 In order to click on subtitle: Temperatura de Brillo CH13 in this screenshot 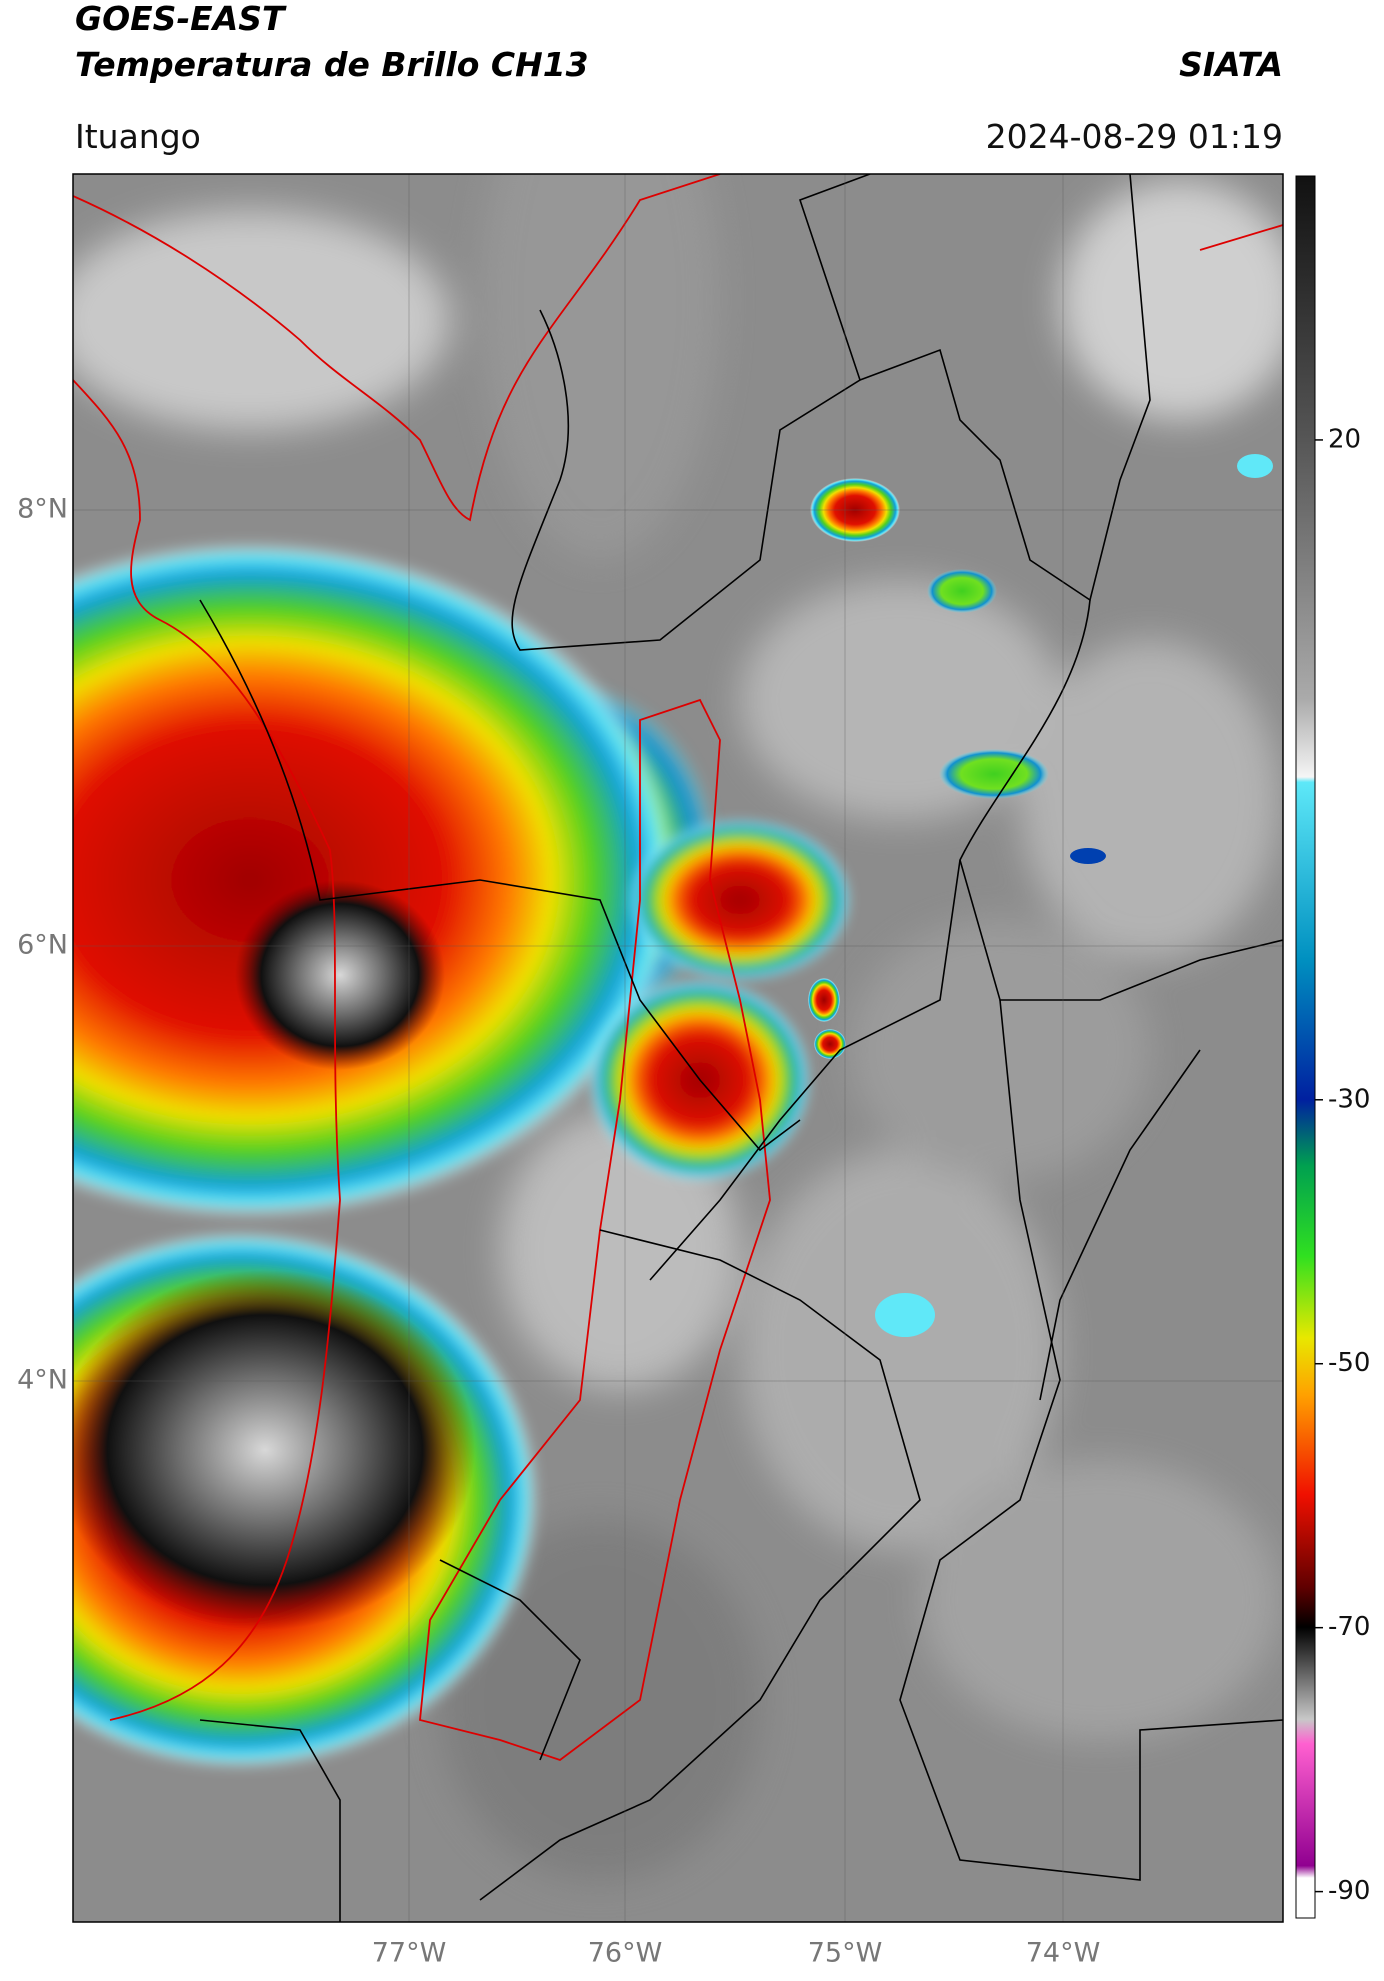, I will do `click(332, 64)`.